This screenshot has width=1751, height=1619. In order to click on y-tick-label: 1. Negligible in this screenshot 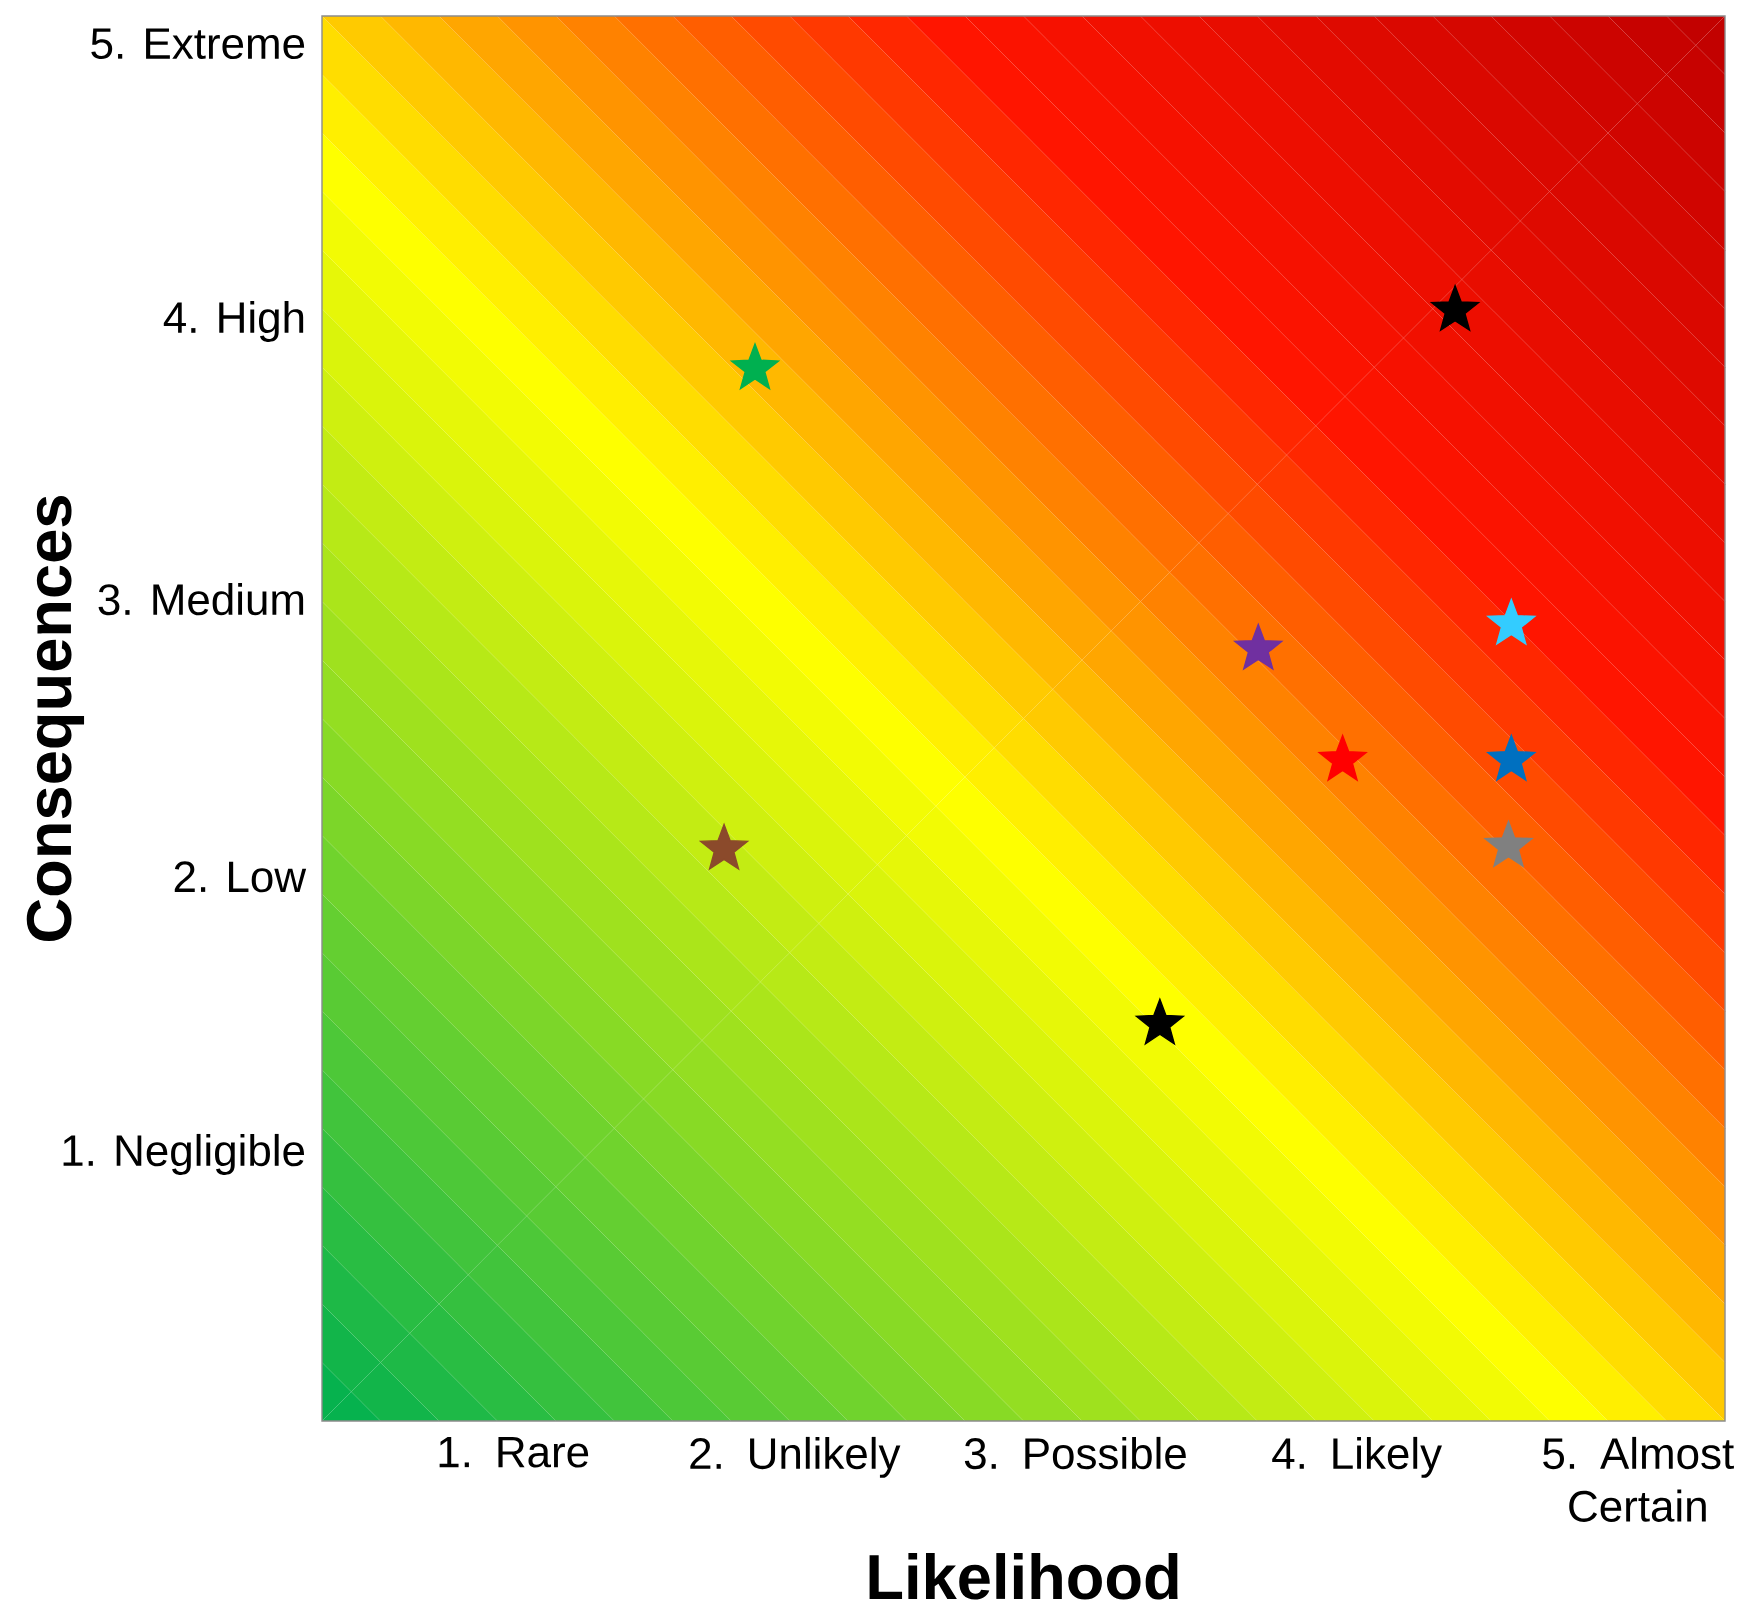, I will do `click(184, 1154)`.